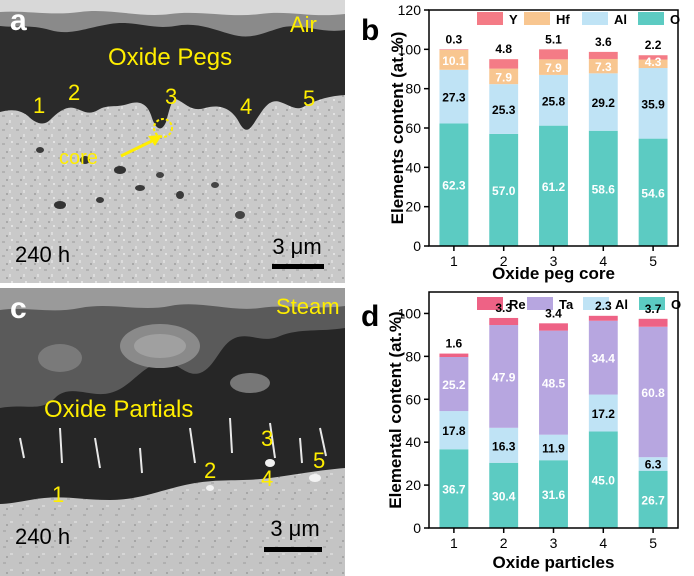 The height and width of the screenshot is (576, 694). Describe the element at coordinates (553, 273) in the screenshot. I see `x-axis-title: Oxide peg core` at that location.